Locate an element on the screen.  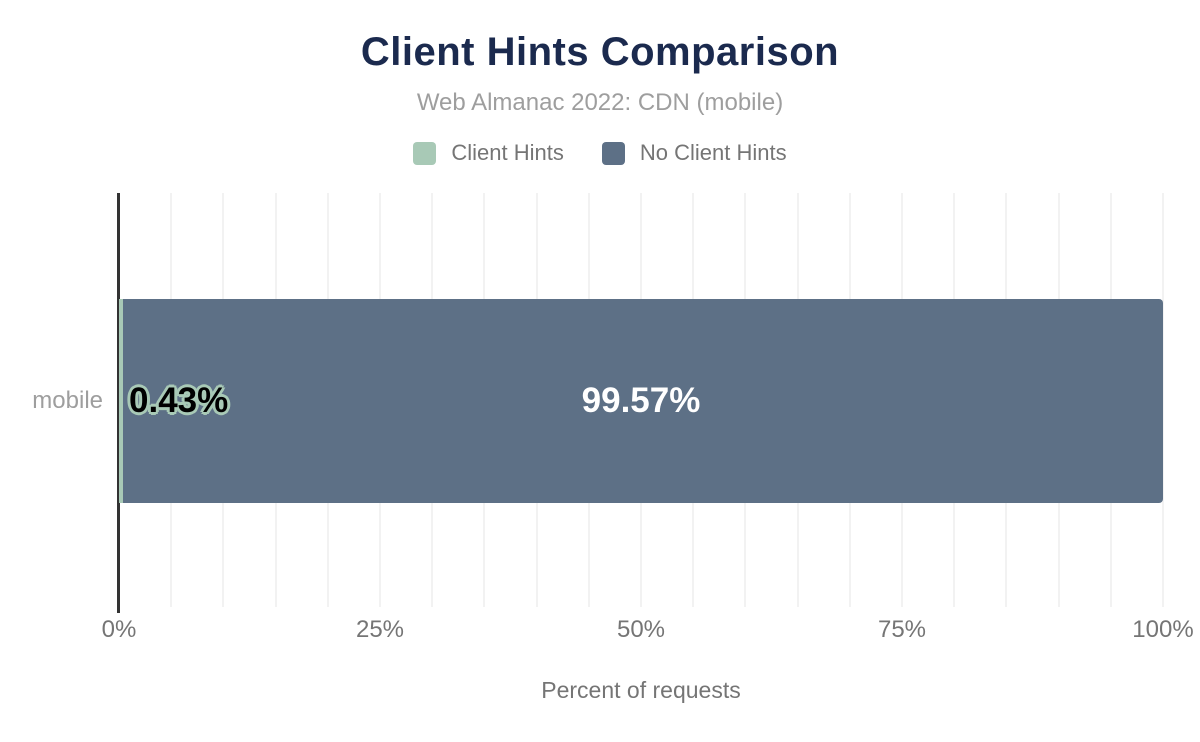
x-tick-label: 75% is located at coordinates (902, 629).